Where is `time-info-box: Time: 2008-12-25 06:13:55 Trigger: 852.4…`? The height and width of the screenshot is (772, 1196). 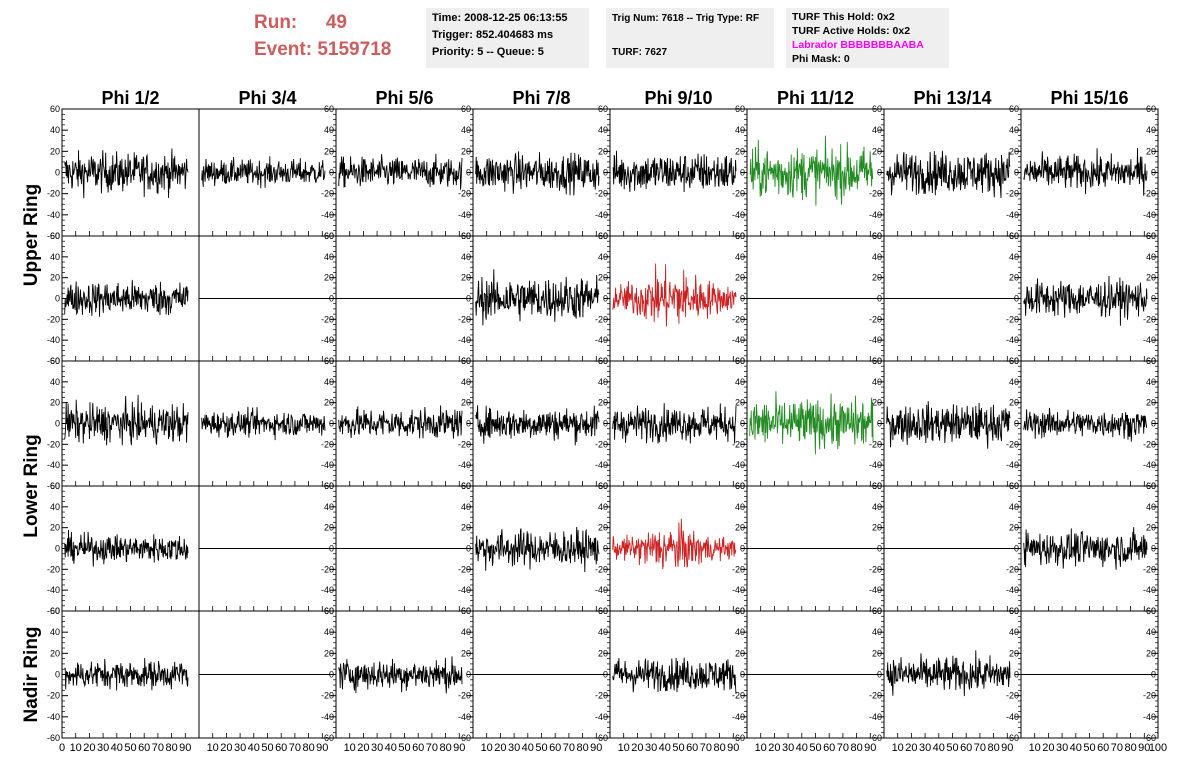 time-info-box: Time: 2008-12-25 06:13:55 Trigger: 852.4… is located at coordinates (507, 38).